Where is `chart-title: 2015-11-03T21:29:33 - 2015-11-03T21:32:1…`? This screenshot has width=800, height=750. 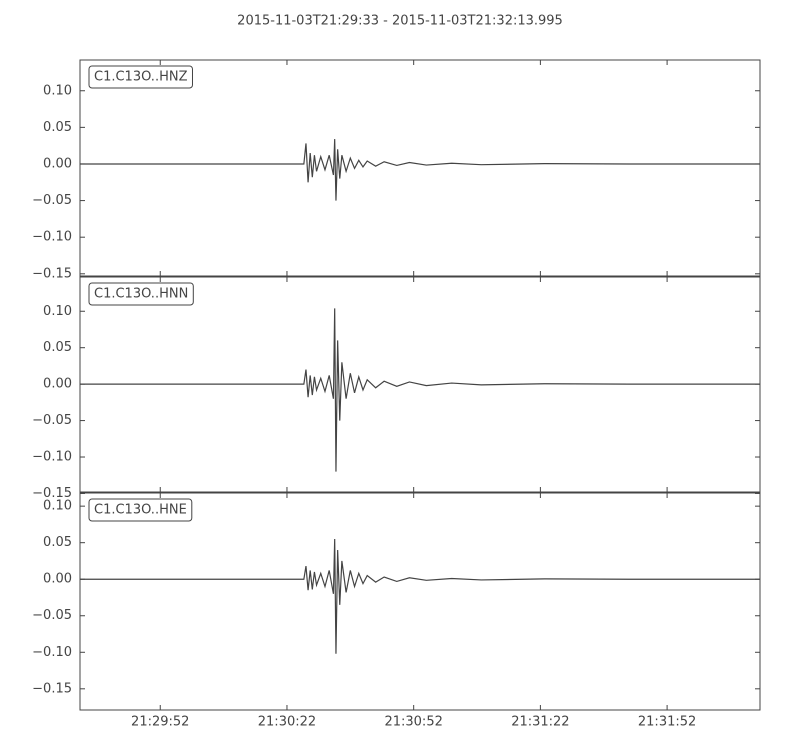
chart-title: 2015-11-03T21:29:33 - 2015-11-03T21:32:1… is located at coordinates (400, 21).